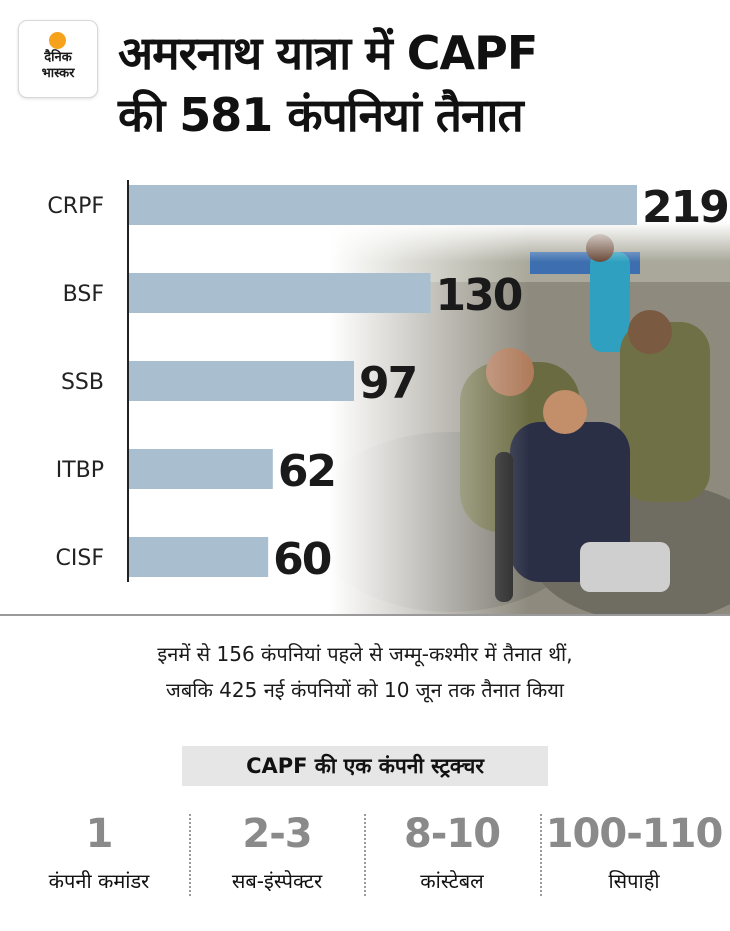 This screenshot has height=931, width=730. What do you see at coordinates (277, 881) in the screenshot?
I see `structure-role: सब-इंस्पेक्टर` at bounding box center [277, 881].